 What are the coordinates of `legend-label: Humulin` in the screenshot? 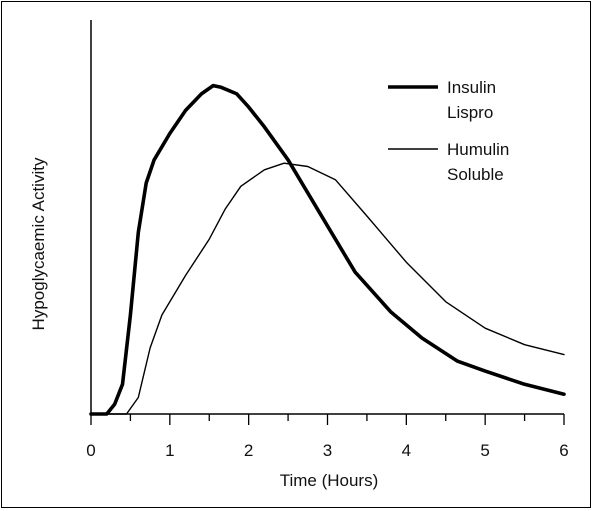 It's located at (478, 149).